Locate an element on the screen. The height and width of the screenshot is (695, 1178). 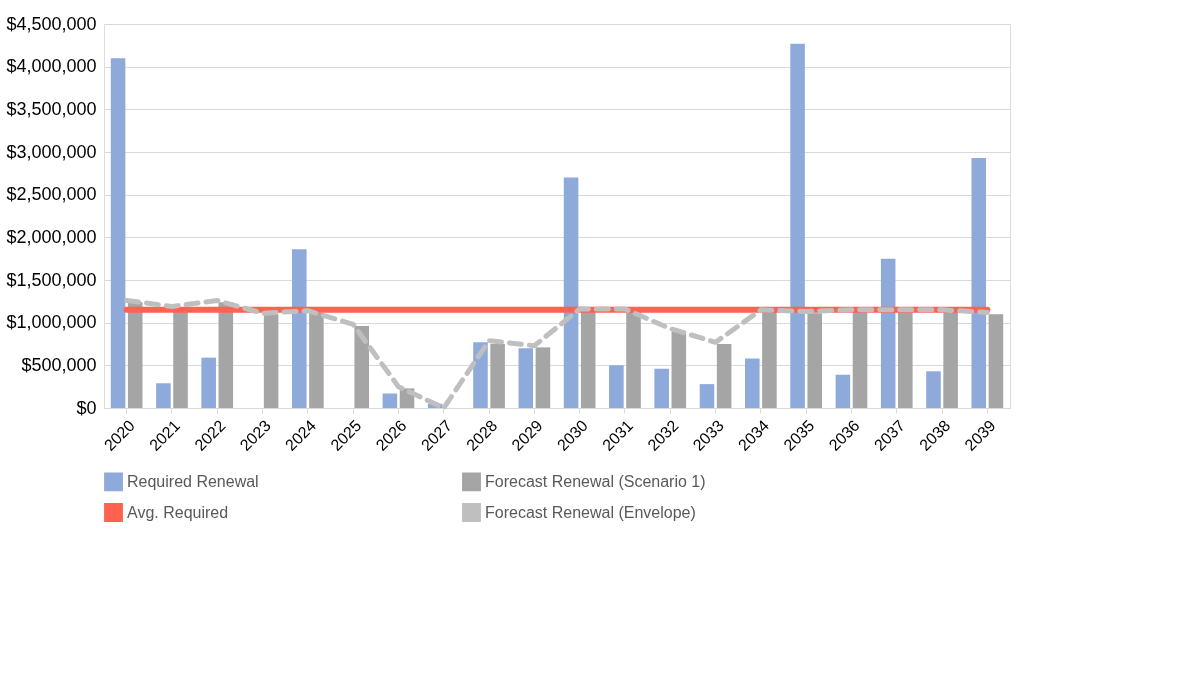
y-tick-label: $4,000,000 is located at coordinates (51, 66).